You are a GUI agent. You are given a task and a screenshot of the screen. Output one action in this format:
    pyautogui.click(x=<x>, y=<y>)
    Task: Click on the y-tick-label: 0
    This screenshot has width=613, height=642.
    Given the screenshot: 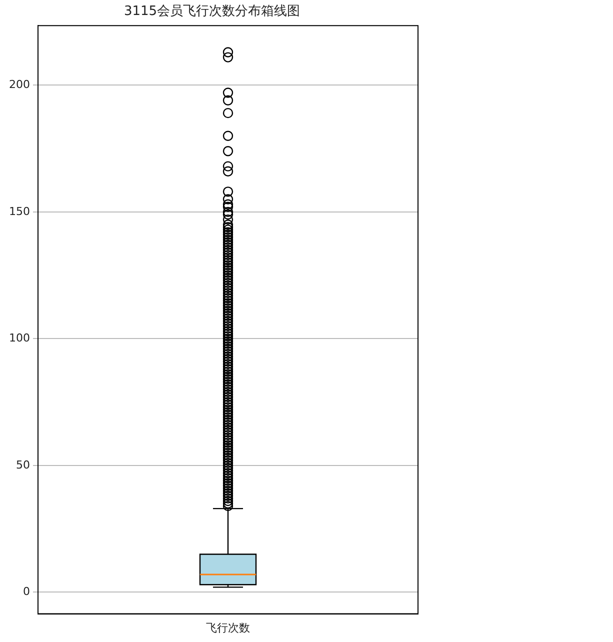 What is the action you would take?
    pyautogui.click(x=26, y=591)
    